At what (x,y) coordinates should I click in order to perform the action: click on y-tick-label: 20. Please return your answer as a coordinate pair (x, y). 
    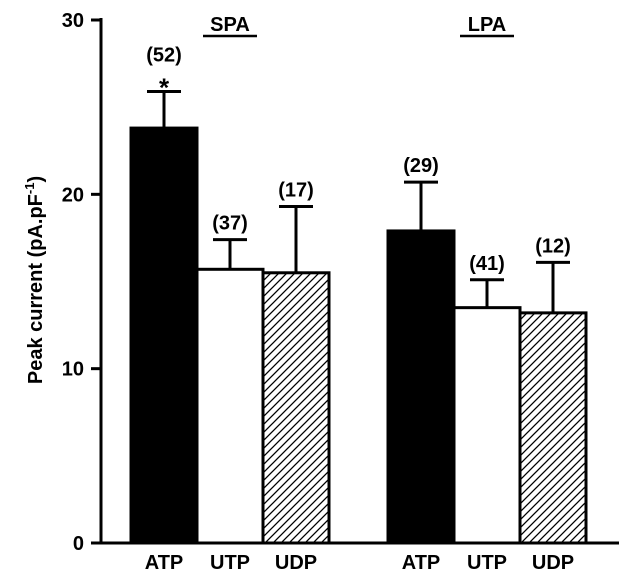
    Looking at the image, I should click on (73, 195).